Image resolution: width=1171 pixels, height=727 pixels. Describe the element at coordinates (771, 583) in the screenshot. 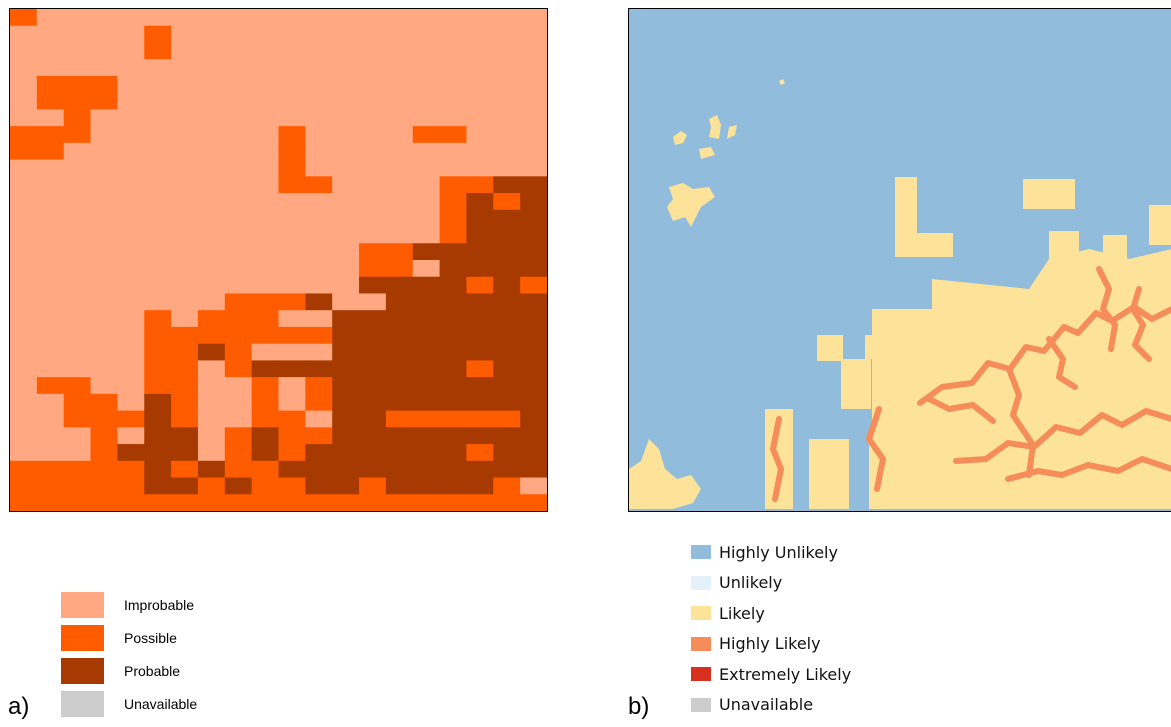

I see `legend-item-unlikely: Unlikely` at that location.